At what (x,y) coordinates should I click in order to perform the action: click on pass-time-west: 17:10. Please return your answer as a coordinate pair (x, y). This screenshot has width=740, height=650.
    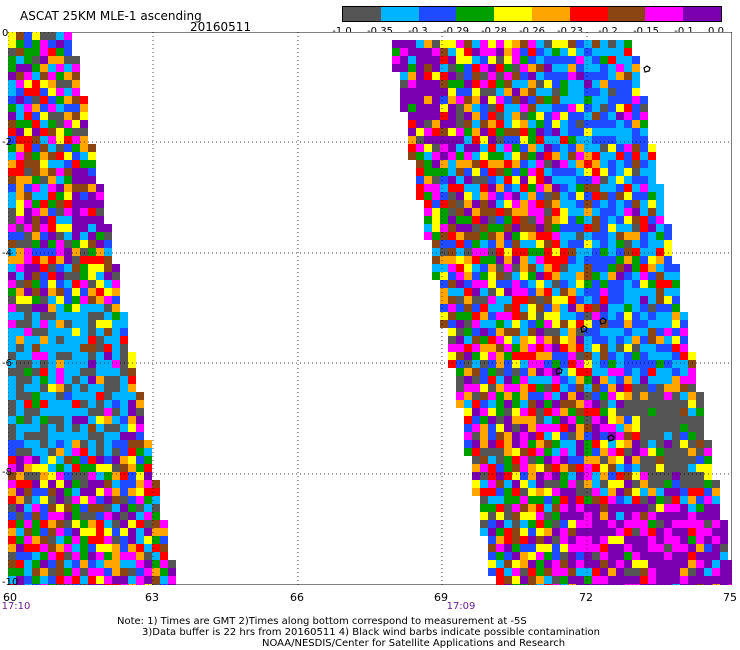
    Looking at the image, I should click on (16, 606).